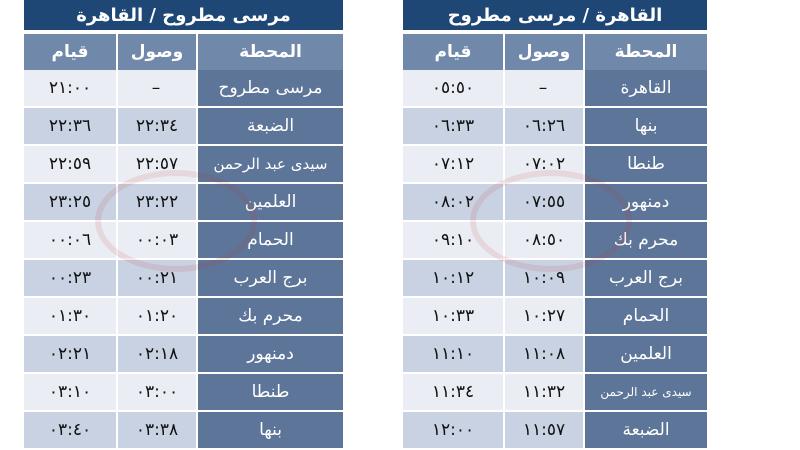 Image resolution: width=800 pixels, height=450 pixels. Describe the element at coordinates (70, 278) in the screenshot. I see `departure-time: ٠٠:٢٣` at that location.